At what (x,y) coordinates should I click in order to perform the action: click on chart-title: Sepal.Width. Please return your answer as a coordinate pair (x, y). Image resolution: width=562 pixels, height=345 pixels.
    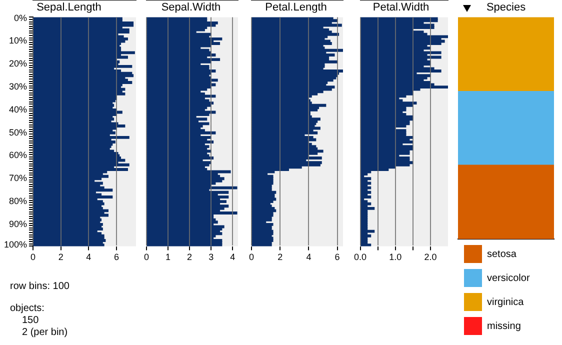
    Looking at the image, I should click on (191, 8).